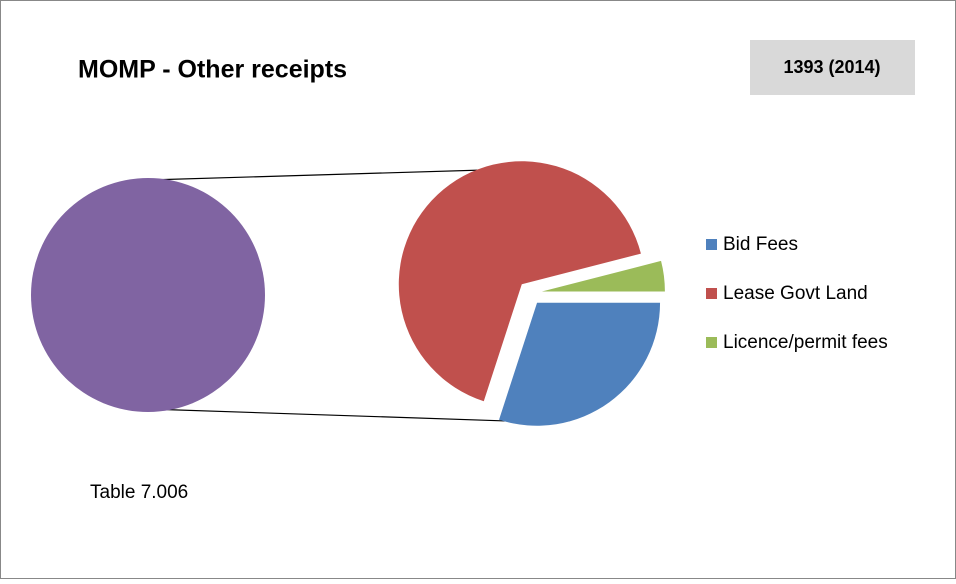 The image size is (956, 584). What do you see at coordinates (760, 244) in the screenshot?
I see `legend-label: Bid Fees` at bounding box center [760, 244].